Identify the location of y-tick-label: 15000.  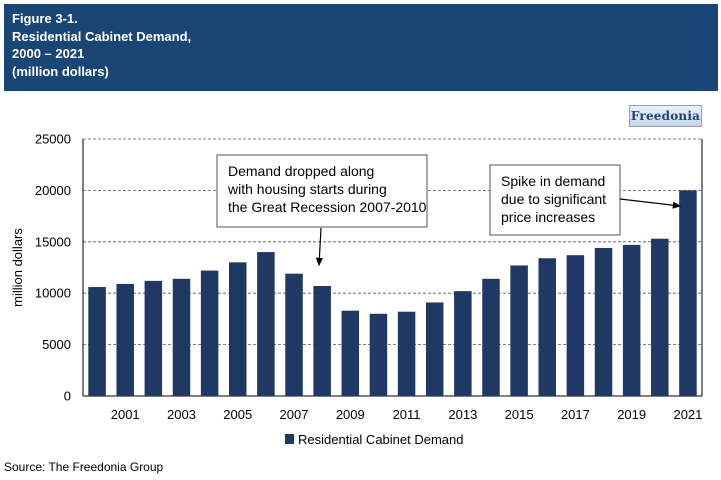
(53, 241).